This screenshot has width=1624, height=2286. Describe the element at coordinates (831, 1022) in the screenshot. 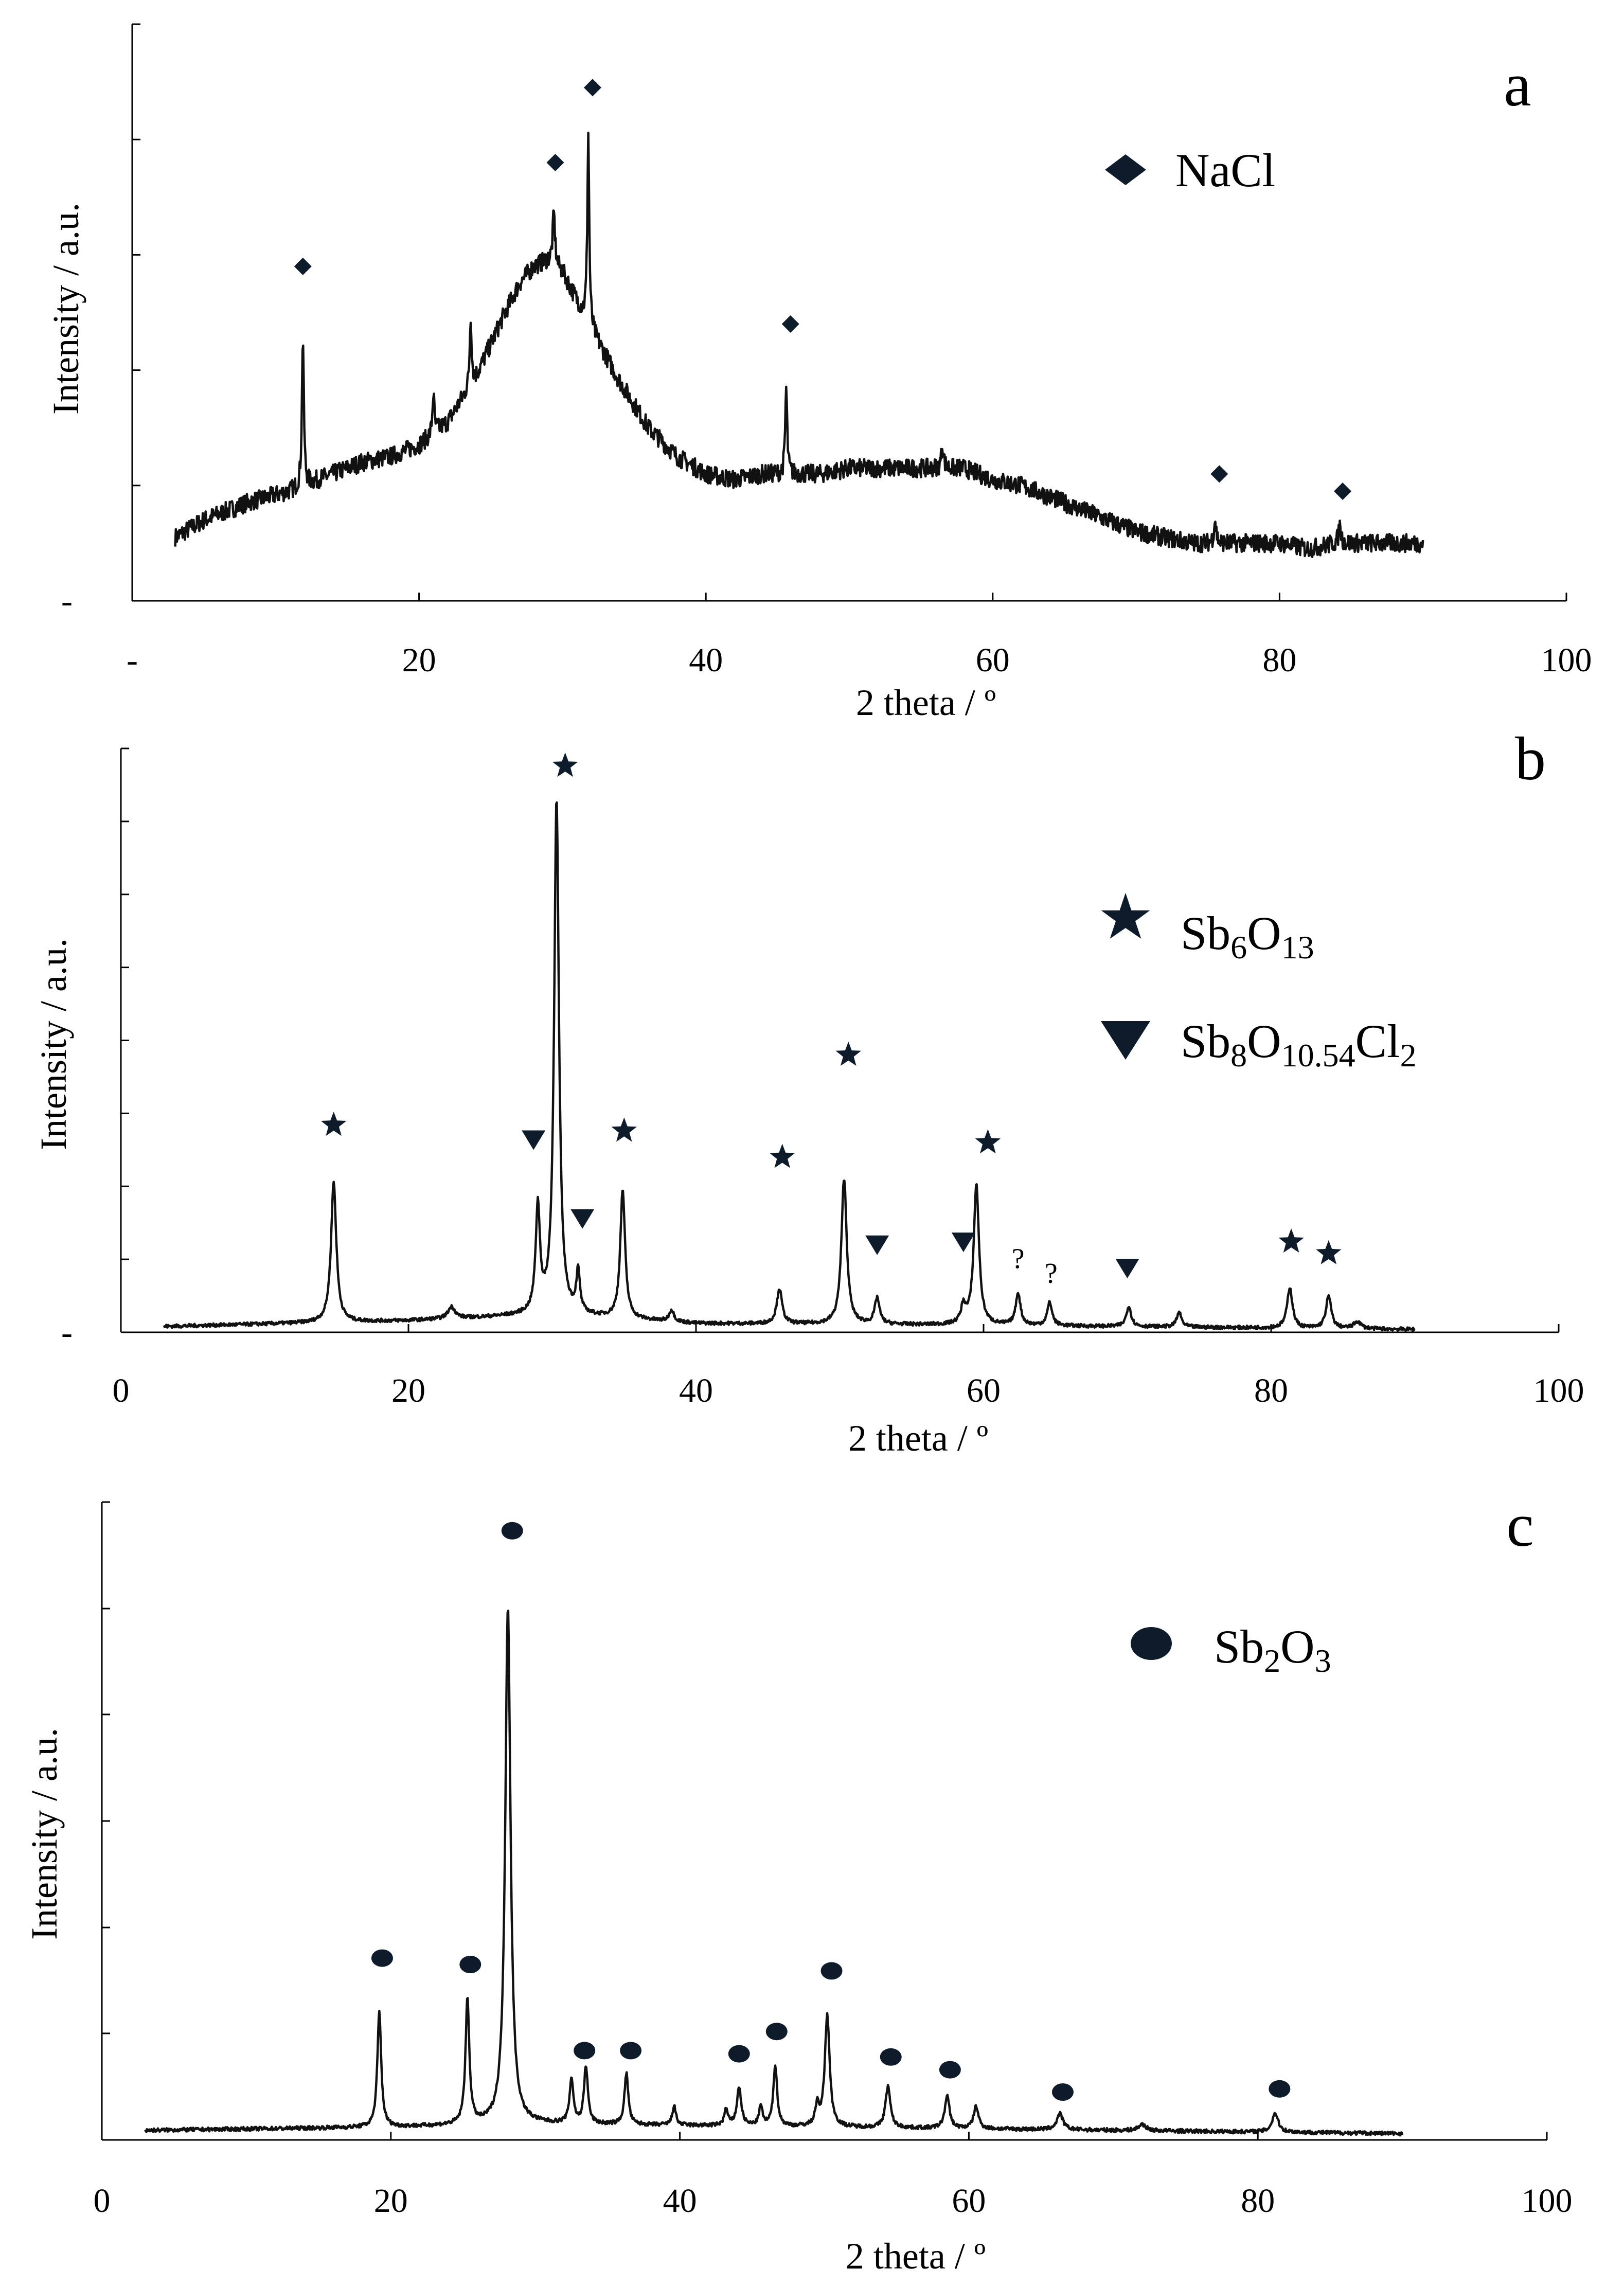

I see `panel-b-markers: ??` at that location.